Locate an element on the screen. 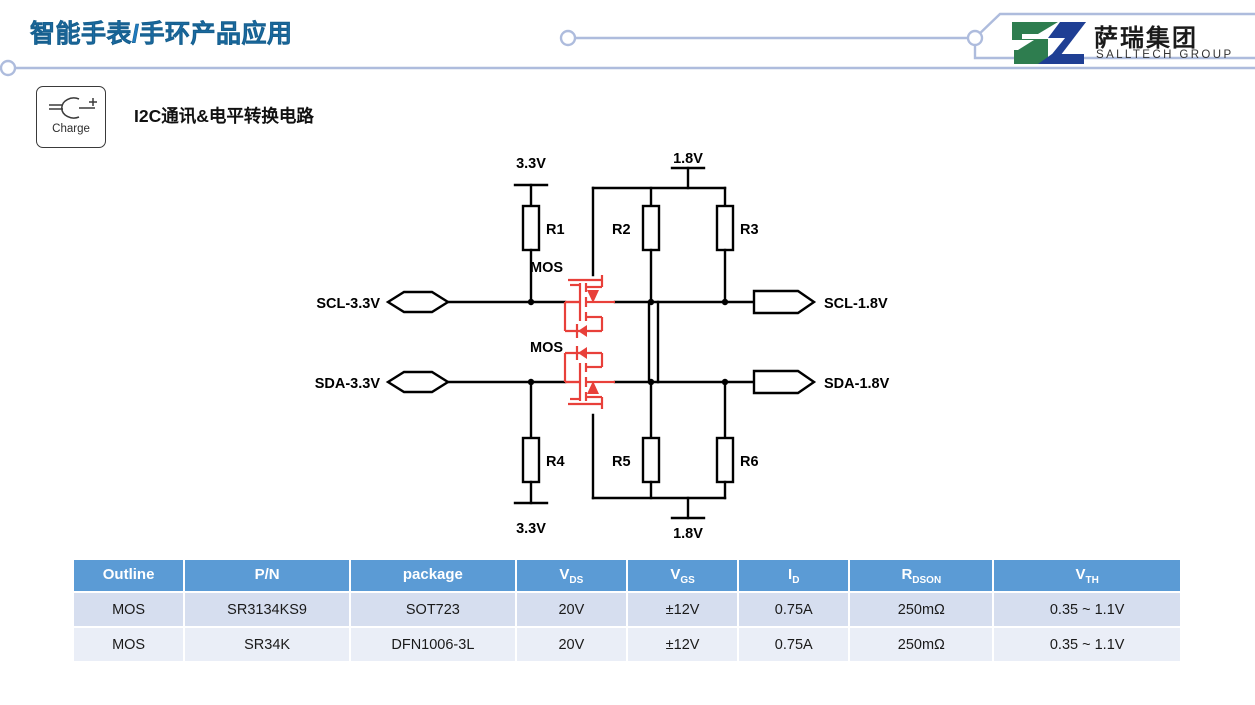 The image size is (1255, 705). resistor-R3-body is located at coordinates (725, 228).